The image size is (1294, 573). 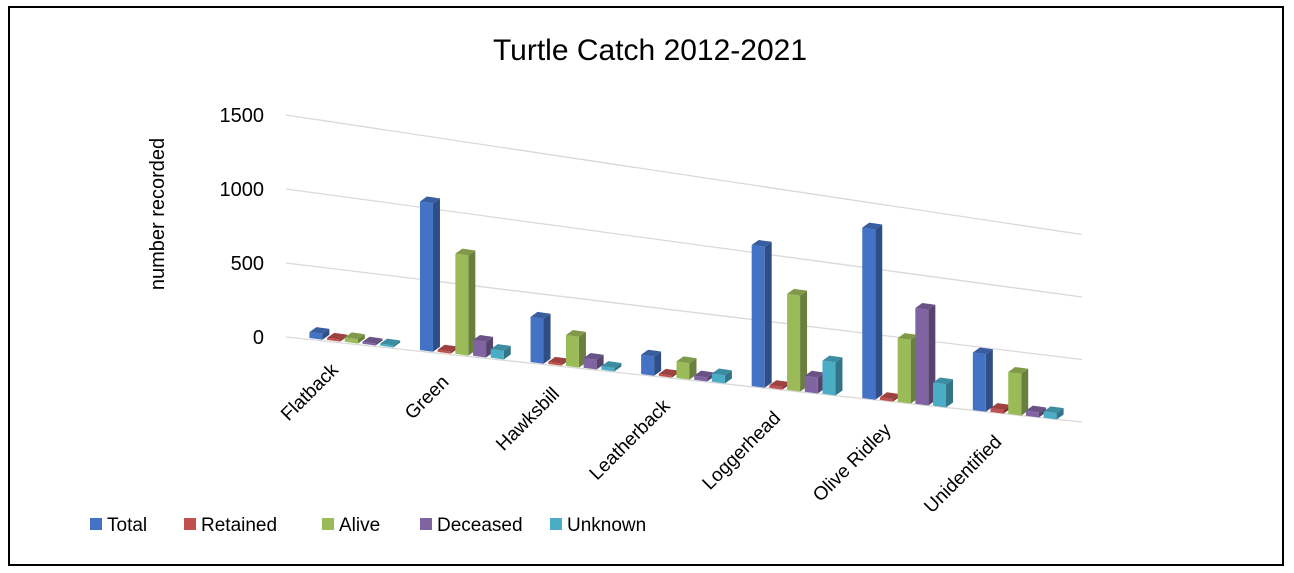 What do you see at coordinates (852, 462) in the screenshot?
I see `x-category-label: Olive Ridley` at bounding box center [852, 462].